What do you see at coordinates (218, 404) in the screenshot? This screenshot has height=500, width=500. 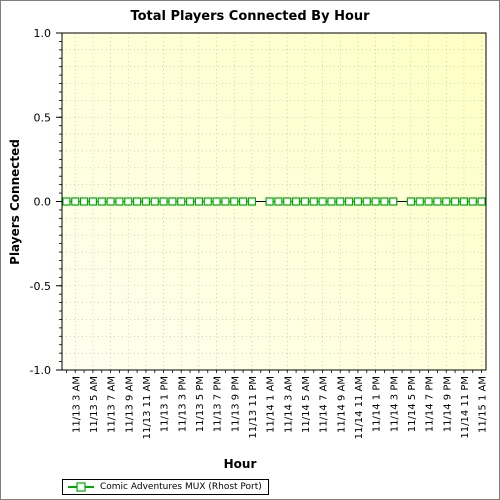 I see `x-tick-label: 11/13 7 PM` at bounding box center [218, 404].